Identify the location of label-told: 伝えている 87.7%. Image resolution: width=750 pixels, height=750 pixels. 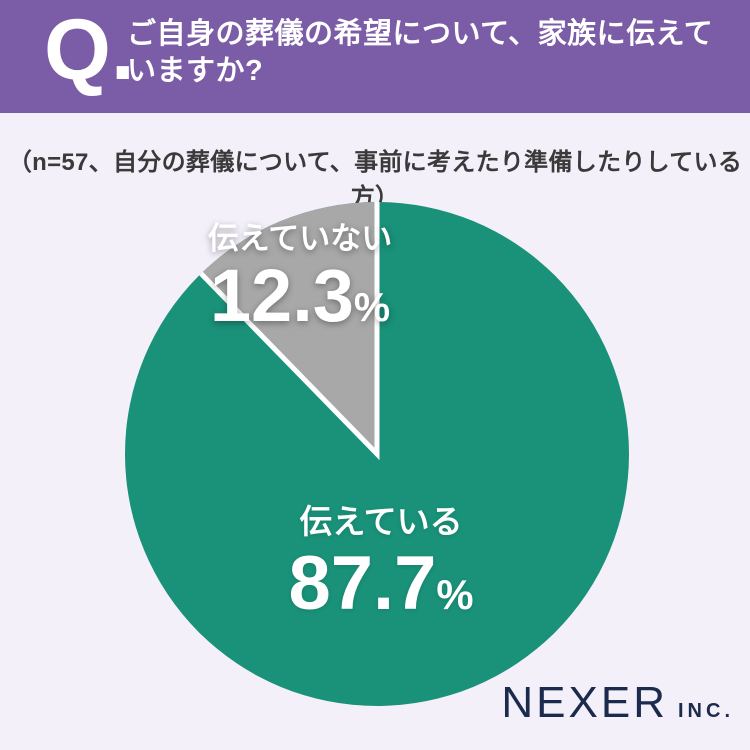
(380, 567).